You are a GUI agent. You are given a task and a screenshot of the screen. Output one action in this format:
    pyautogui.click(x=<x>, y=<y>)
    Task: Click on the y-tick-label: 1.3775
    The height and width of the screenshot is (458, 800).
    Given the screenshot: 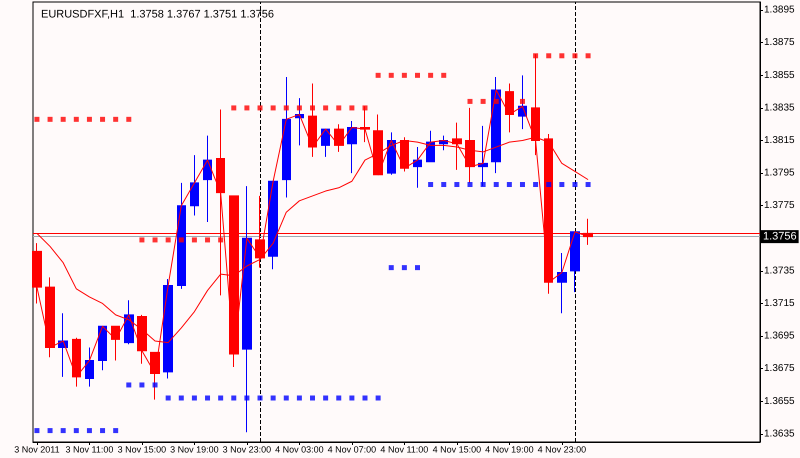 What is the action you would take?
    pyautogui.click(x=780, y=206)
    